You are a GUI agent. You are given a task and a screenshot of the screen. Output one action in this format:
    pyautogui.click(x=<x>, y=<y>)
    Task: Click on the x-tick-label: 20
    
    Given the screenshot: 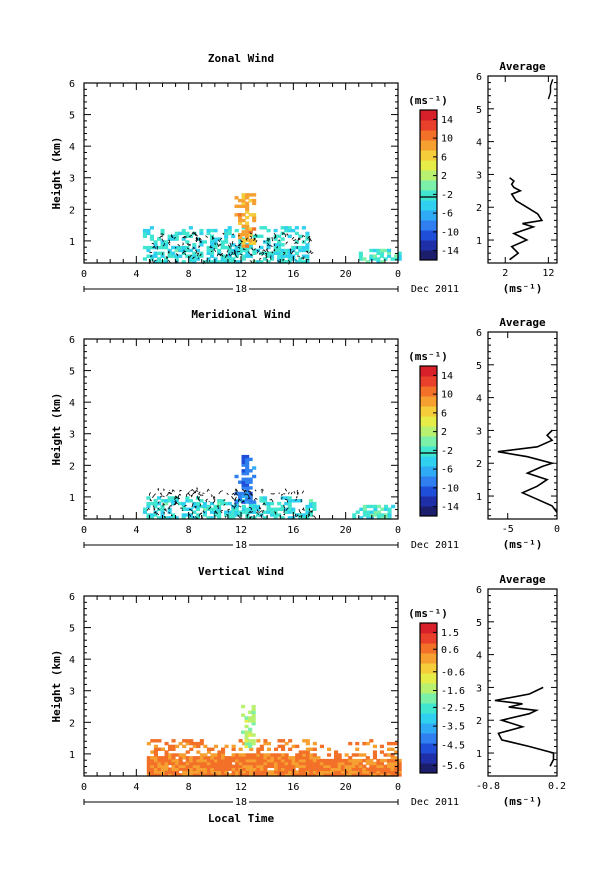 What is the action you would take?
    pyautogui.click(x=346, y=274)
    